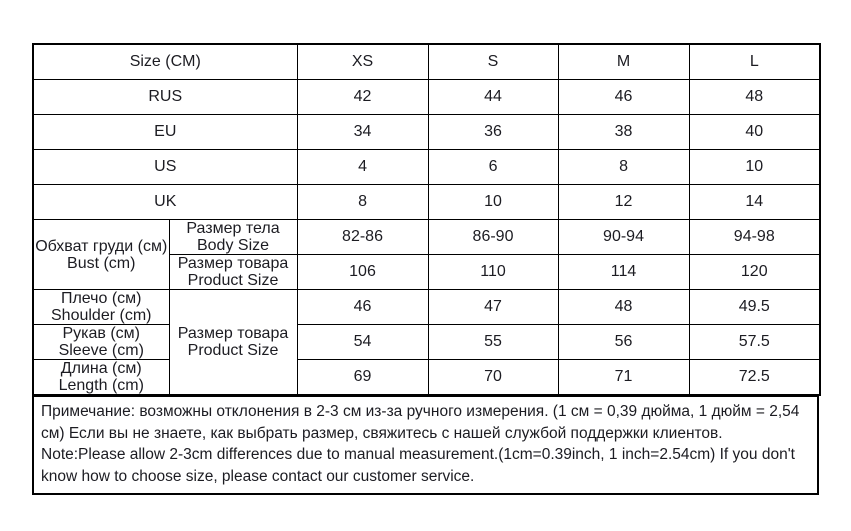  What do you see at coordinates (754, 61) in the screenshot?
I see `size-column-l: L` at bounding box center [754, 61].